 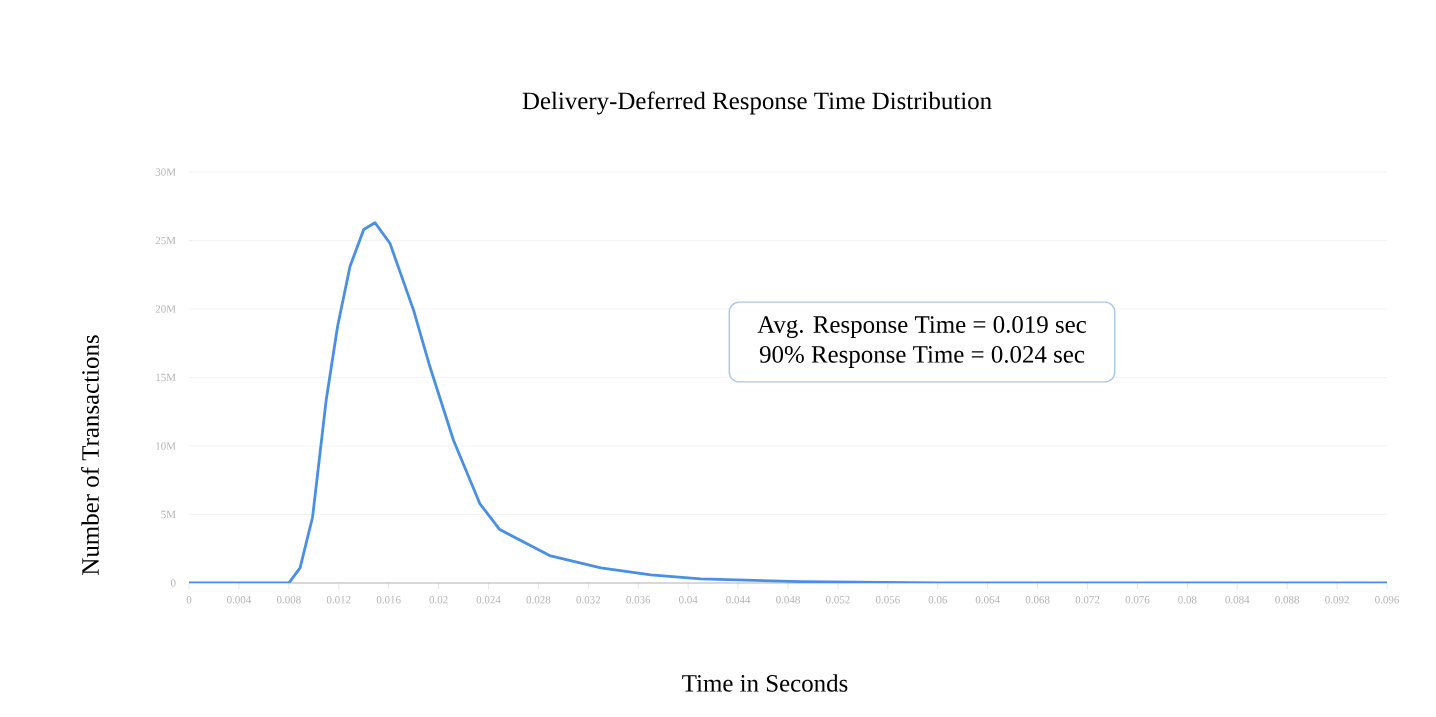 I want to click on x-tick-label: 0.032, so click(x=588, y=600).